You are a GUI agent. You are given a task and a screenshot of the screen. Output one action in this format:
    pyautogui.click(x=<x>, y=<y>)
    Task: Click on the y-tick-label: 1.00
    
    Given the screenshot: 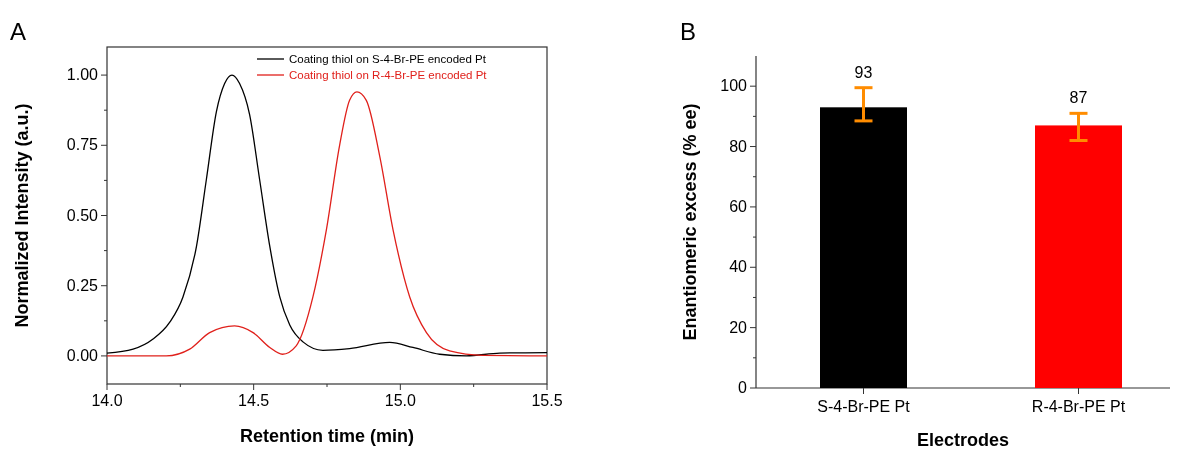 What is the action you would take?
    pyautogui.click(x=82, y=75)
    